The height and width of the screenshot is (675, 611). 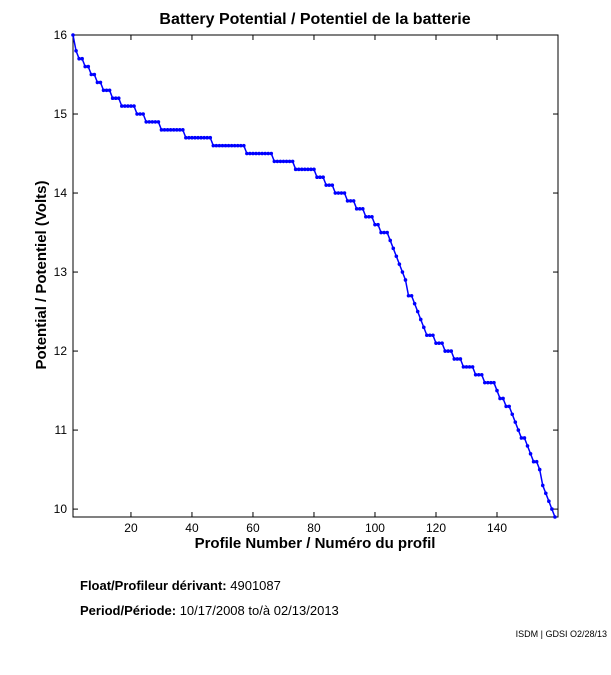 I want to click on period-end: 02/13/2013, so click(x=306, y=610).